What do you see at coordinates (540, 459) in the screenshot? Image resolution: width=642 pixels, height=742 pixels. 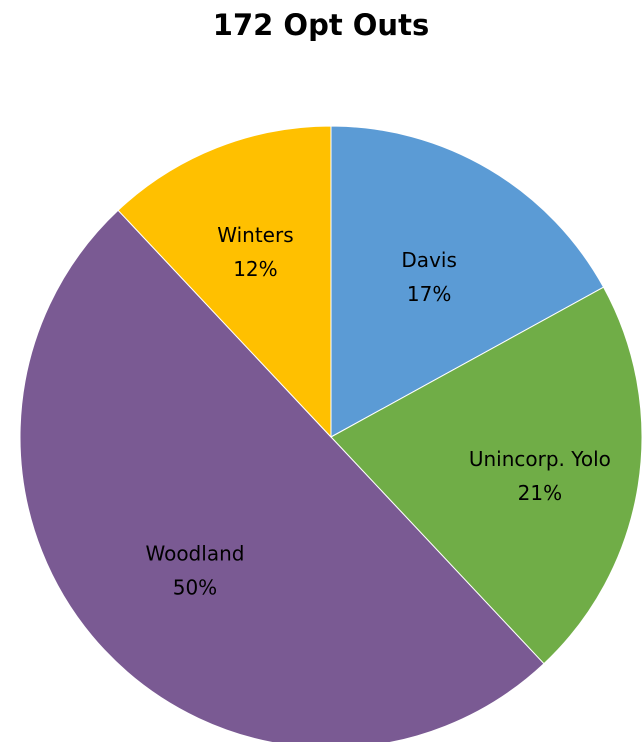 I see `slice-label-unincorp-yolo: Unincorp. Yolo` at bounding box center [540, 459].